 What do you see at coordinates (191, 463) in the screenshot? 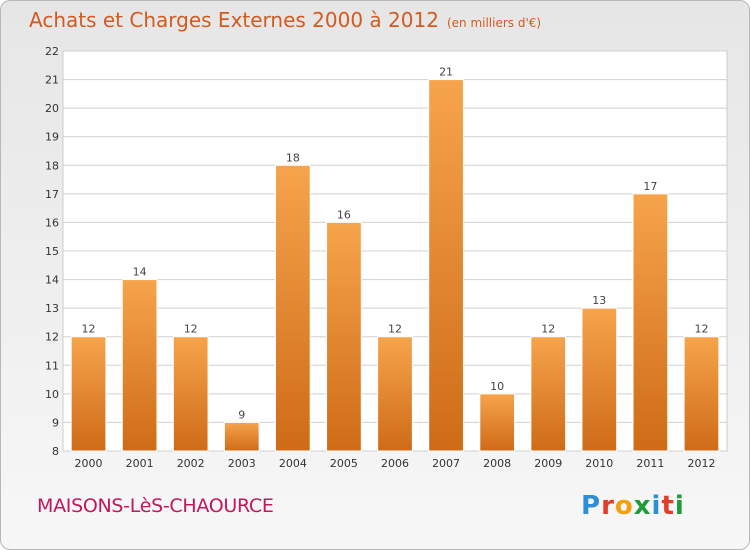
I see `x-tick-label: 2002` at bounding box center [191, 463].